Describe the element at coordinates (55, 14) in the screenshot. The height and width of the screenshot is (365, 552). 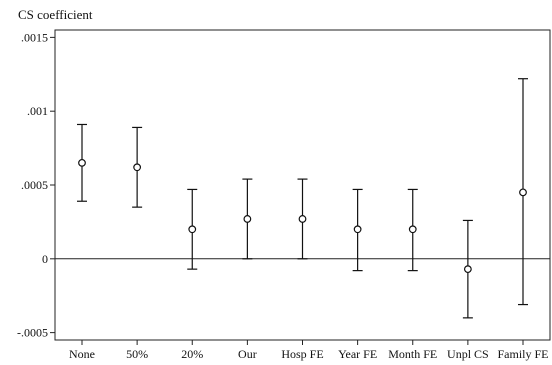
I see `chart-title: CS coefficient` at that location.